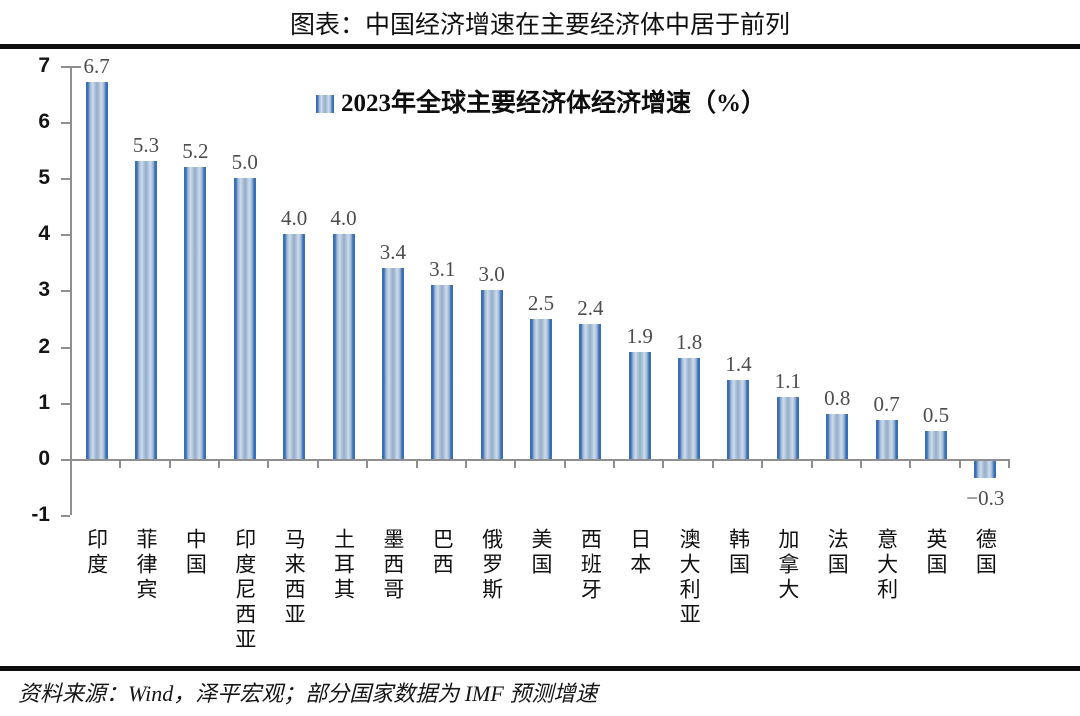  Describe the element at coordinates (689, 341) in the screenshot. I see `bar-value-label: 1.8` at that location.